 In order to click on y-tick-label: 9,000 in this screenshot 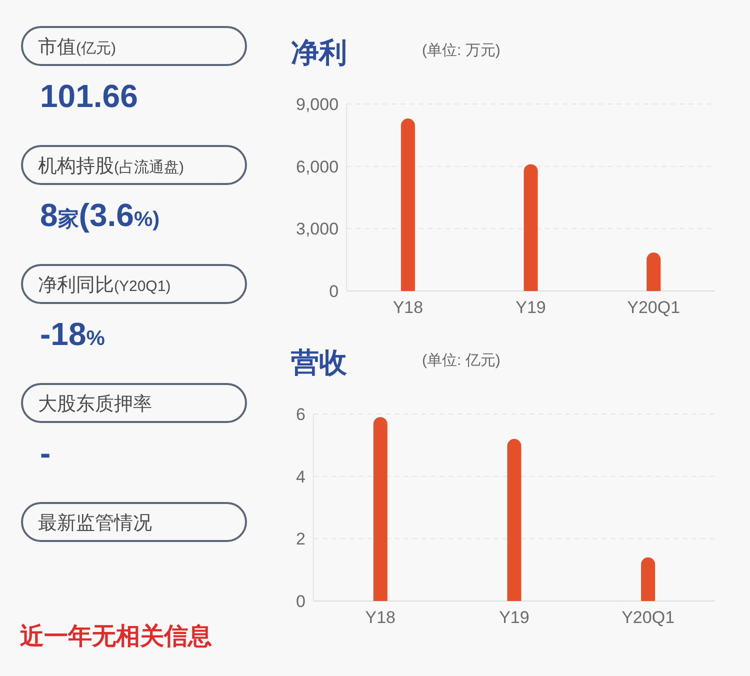, I will do `click(317, 104)`.